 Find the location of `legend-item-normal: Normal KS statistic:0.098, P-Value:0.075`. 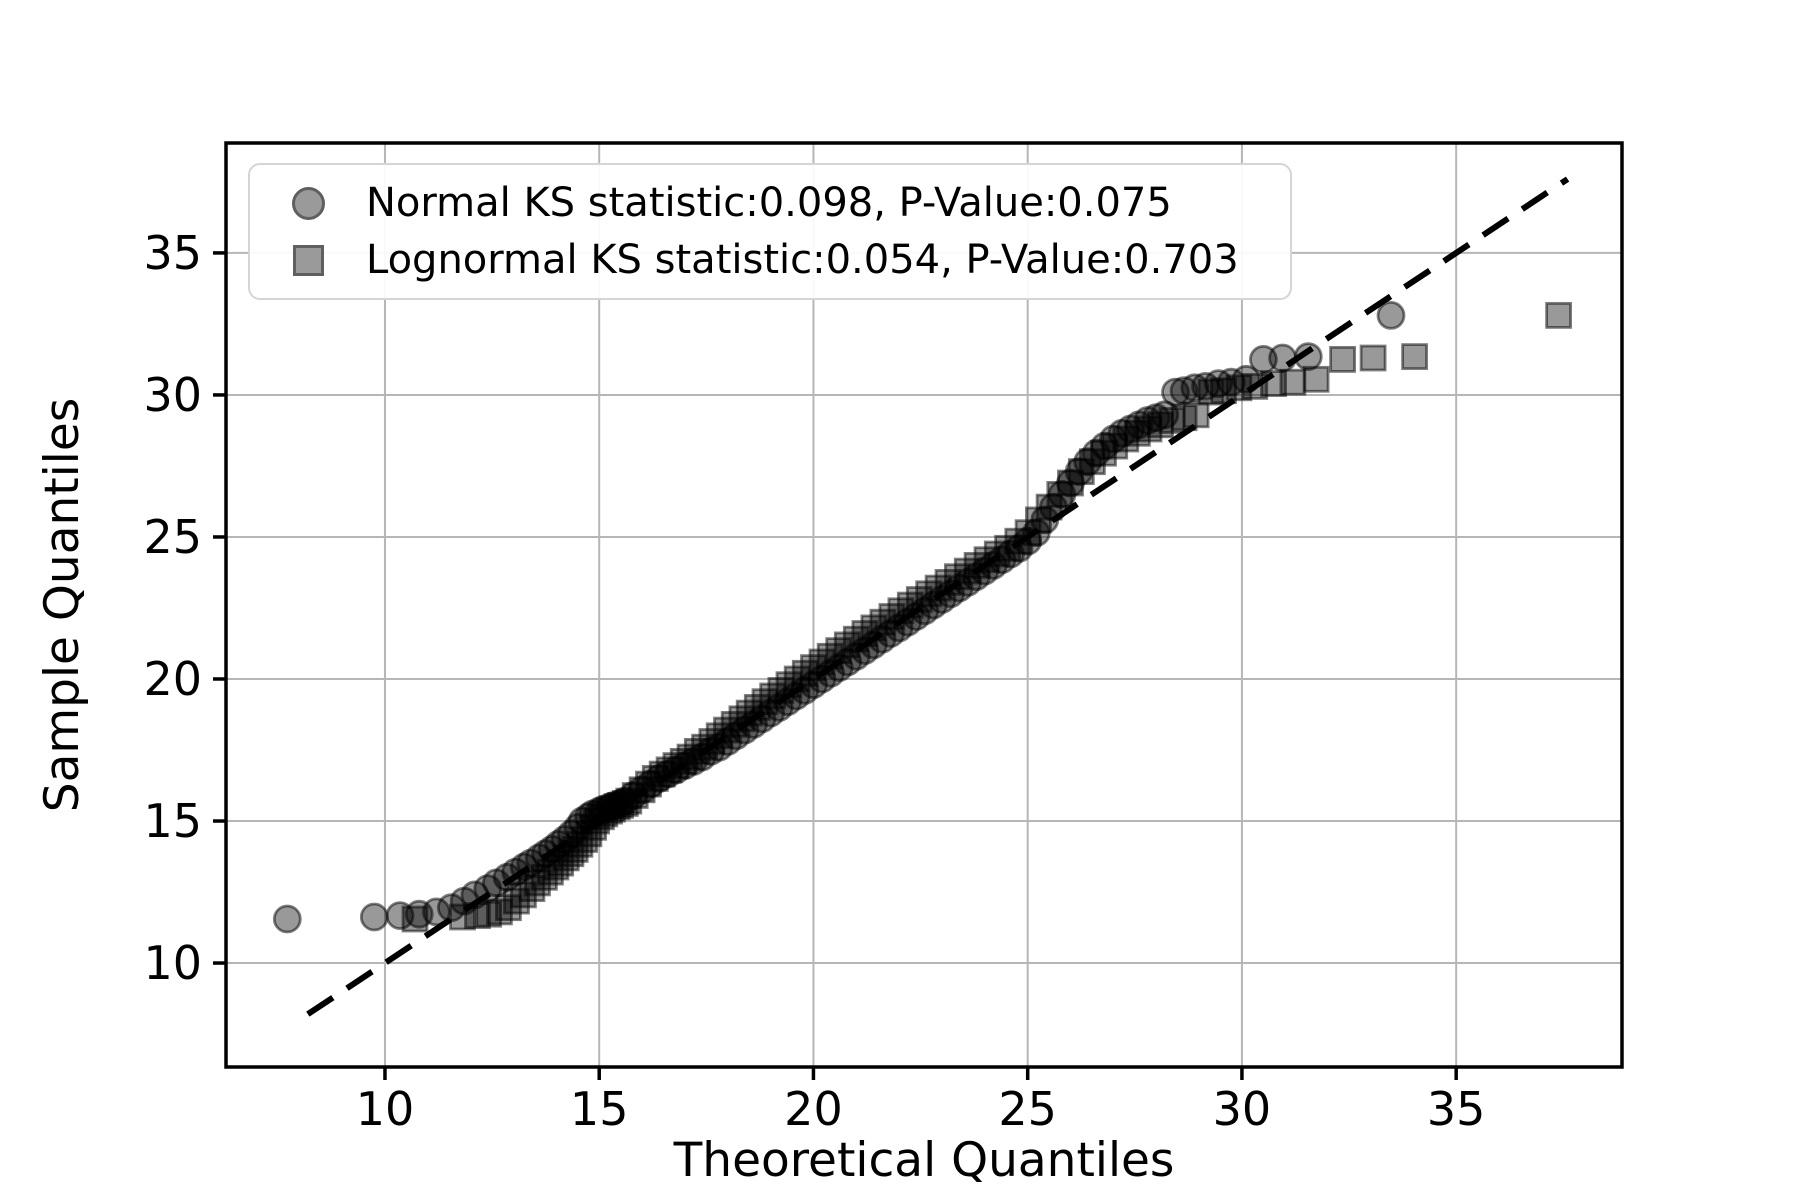

legend-item-normal: Normal KS statistic:0.098, P-Value:0.075 is located at coordinates (770, 203).